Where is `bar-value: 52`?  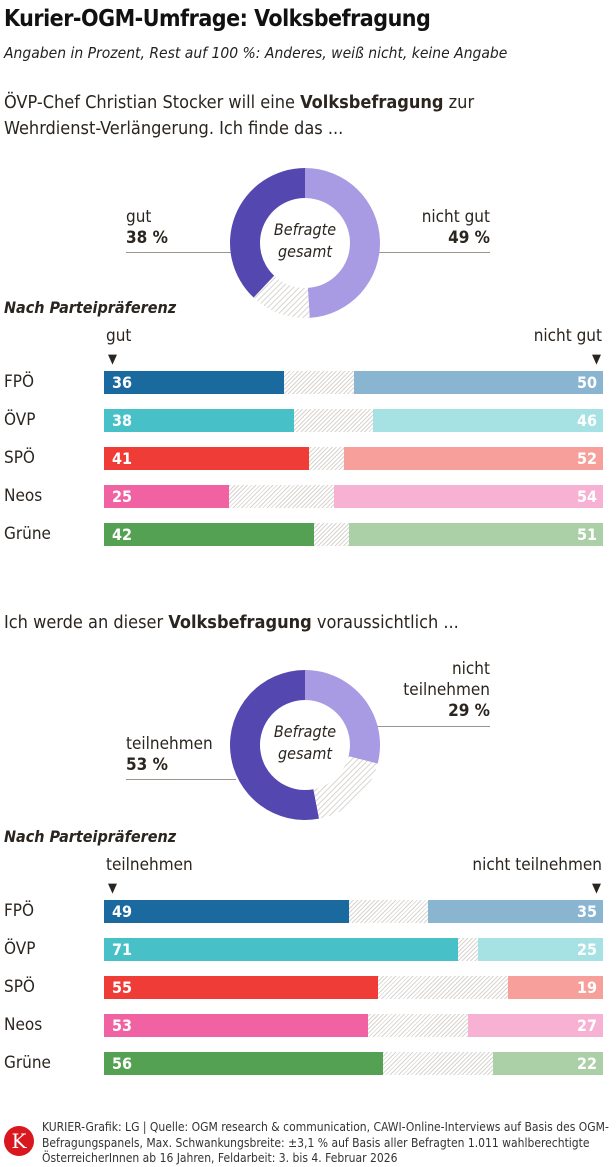
bar-value: 52 is located at coordinates (586, 458).